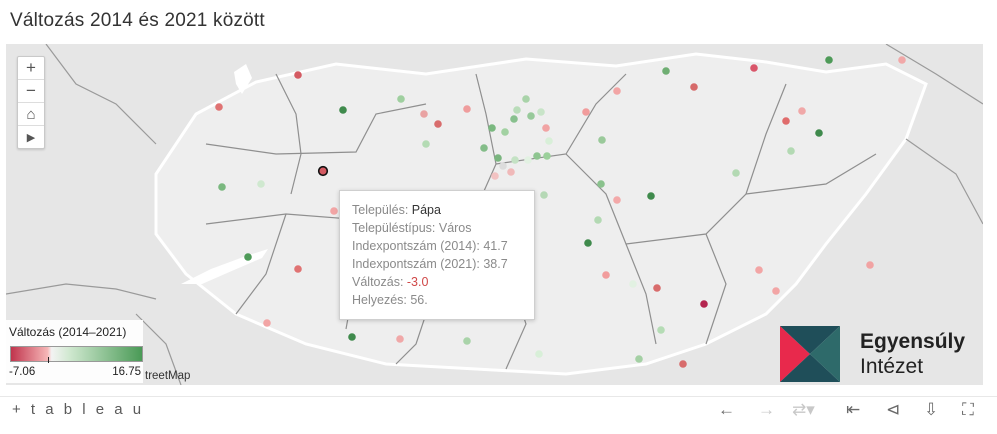 This screenshot has width=997, height=434. I want to click on tooltip-row: Helyezés: 56., so click(437, 300).